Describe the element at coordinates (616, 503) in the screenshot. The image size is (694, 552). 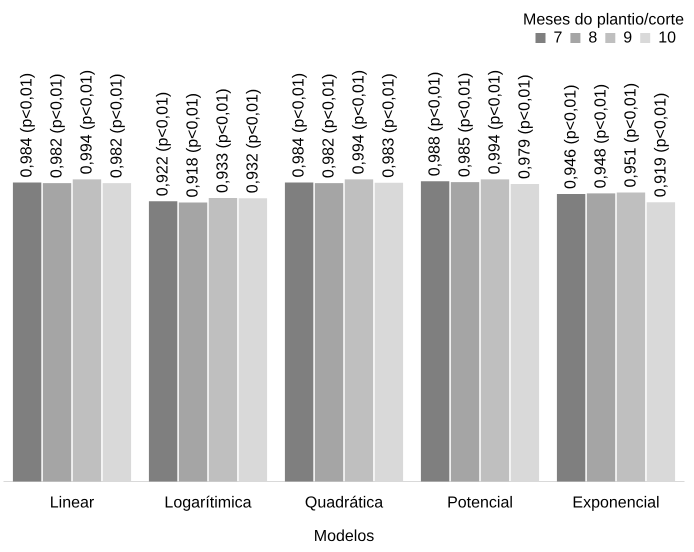
I see `x-tick-label: Exponencial` at that location.